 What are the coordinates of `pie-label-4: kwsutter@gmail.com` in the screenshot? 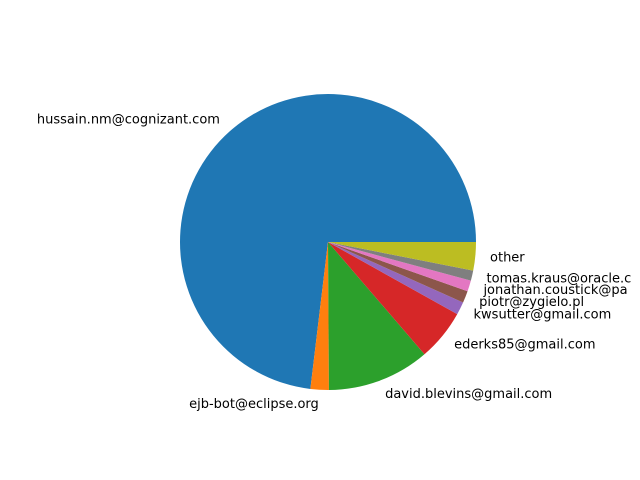 It's located at (543, 314).